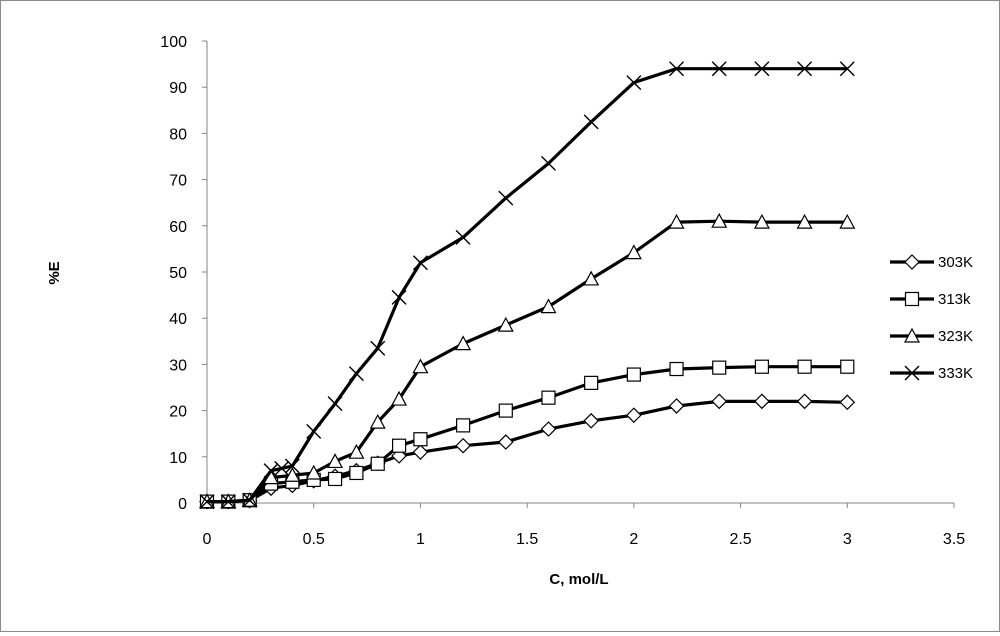  I want to click on y-axis-title: %E, so click(54, 272).